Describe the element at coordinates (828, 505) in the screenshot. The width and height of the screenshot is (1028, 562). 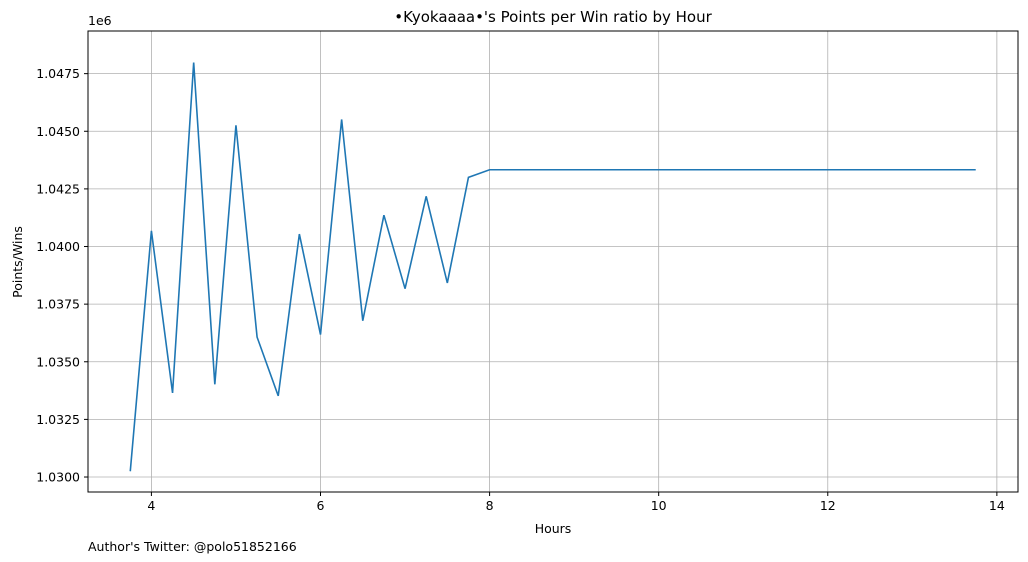
I see `x-tick-label: 12` at that location.